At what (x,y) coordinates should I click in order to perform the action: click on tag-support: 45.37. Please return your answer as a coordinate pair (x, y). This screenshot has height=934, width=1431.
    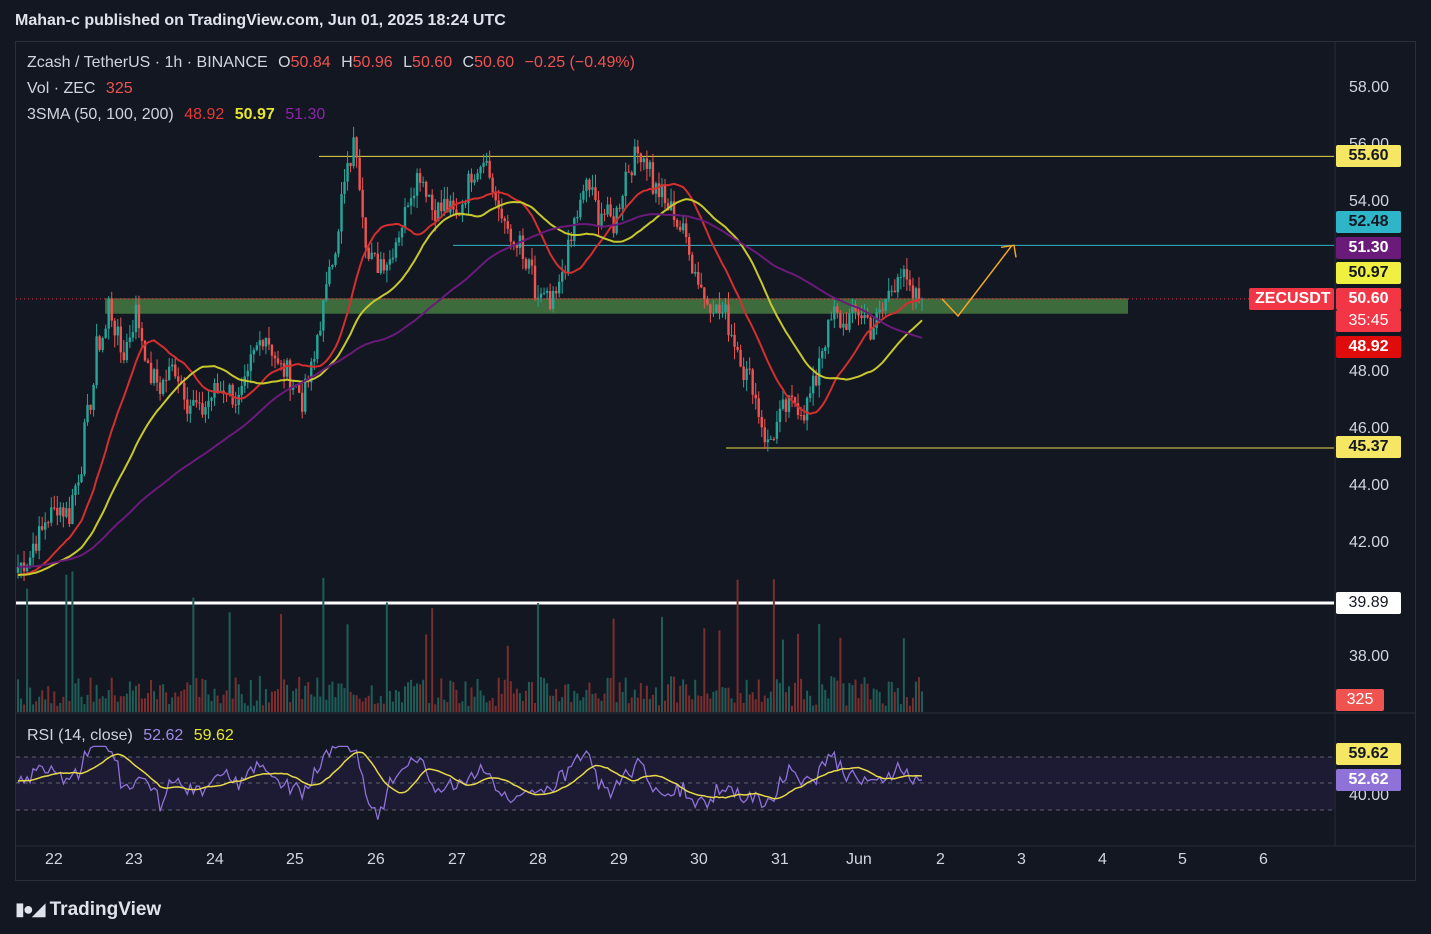
    Looking at the image, I should click on (1368, 447).